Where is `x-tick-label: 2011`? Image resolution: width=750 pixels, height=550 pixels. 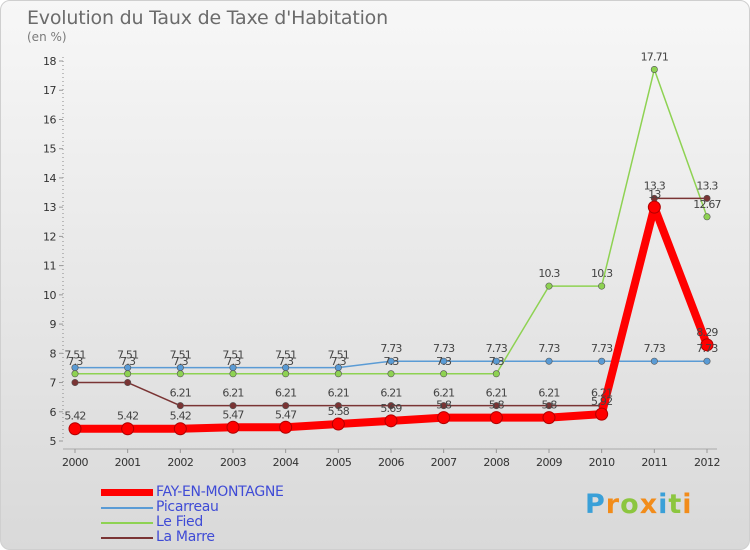 x-tick-label: 2011 is located at coordinates (654, 462).